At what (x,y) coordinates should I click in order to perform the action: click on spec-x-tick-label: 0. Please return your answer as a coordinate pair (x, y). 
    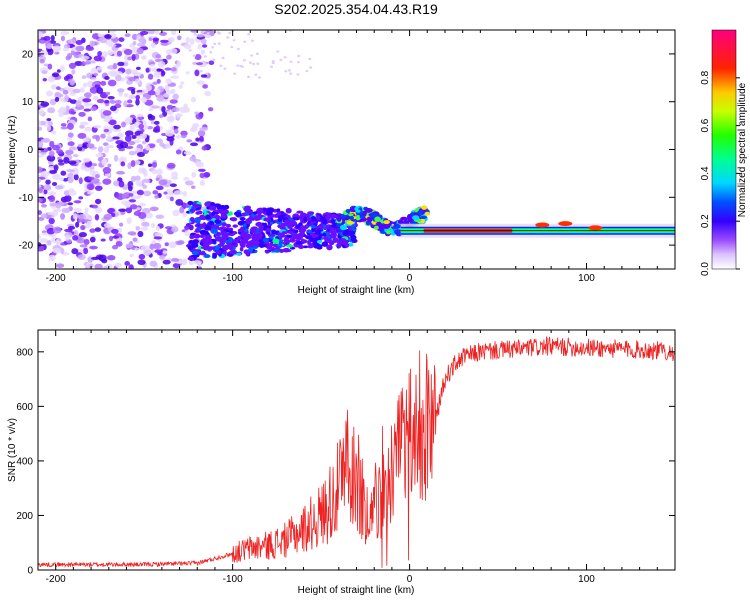
    Looking at the image, I should click on (410, 278).